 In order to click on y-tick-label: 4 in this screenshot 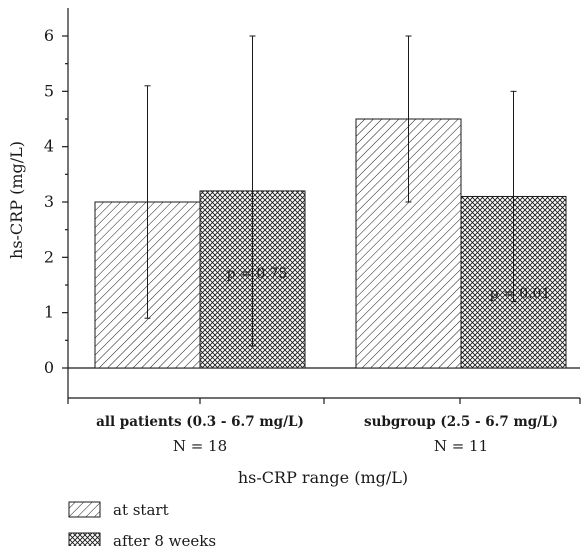, I will do `click(49, 146)`.